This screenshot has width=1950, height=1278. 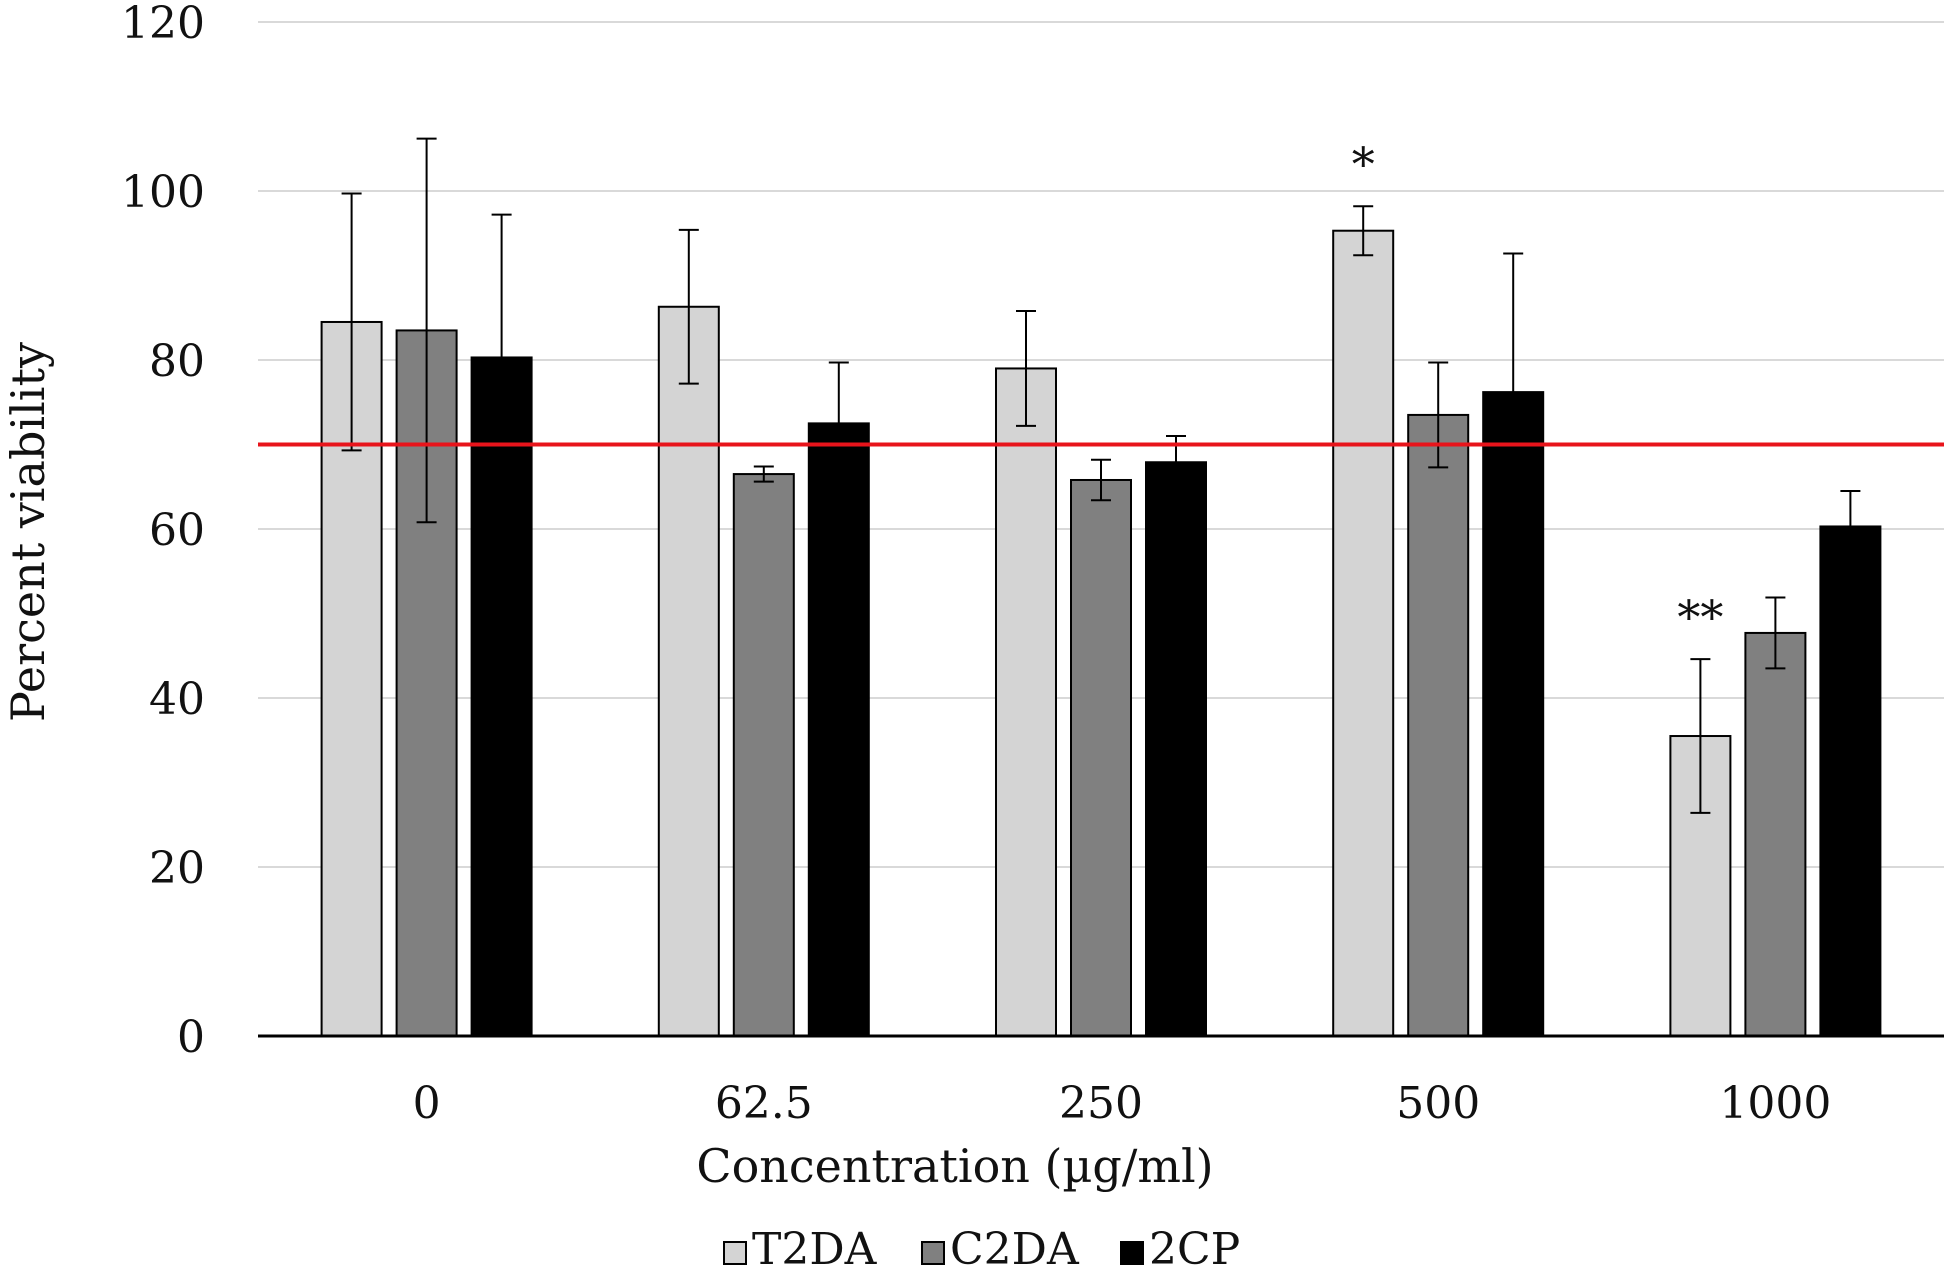 I want to click on x-tick-label: 250, so click(x=1101, y=1103).